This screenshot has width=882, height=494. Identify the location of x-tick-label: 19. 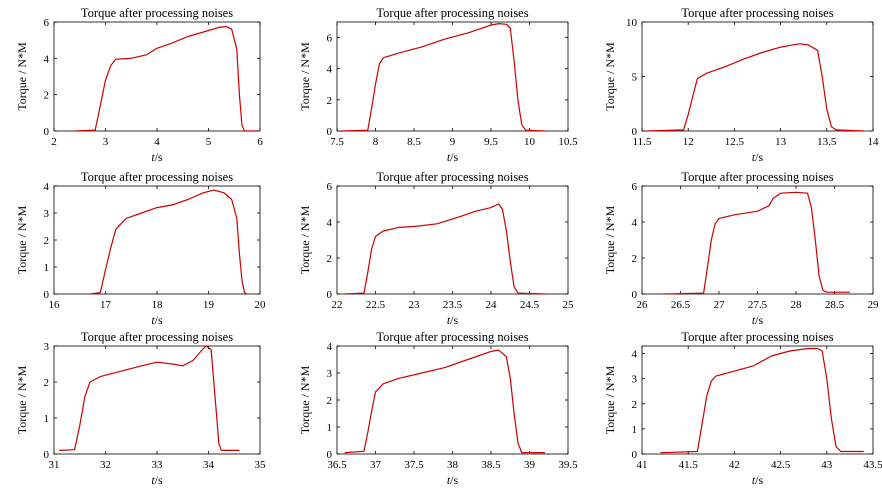
(209, 305).